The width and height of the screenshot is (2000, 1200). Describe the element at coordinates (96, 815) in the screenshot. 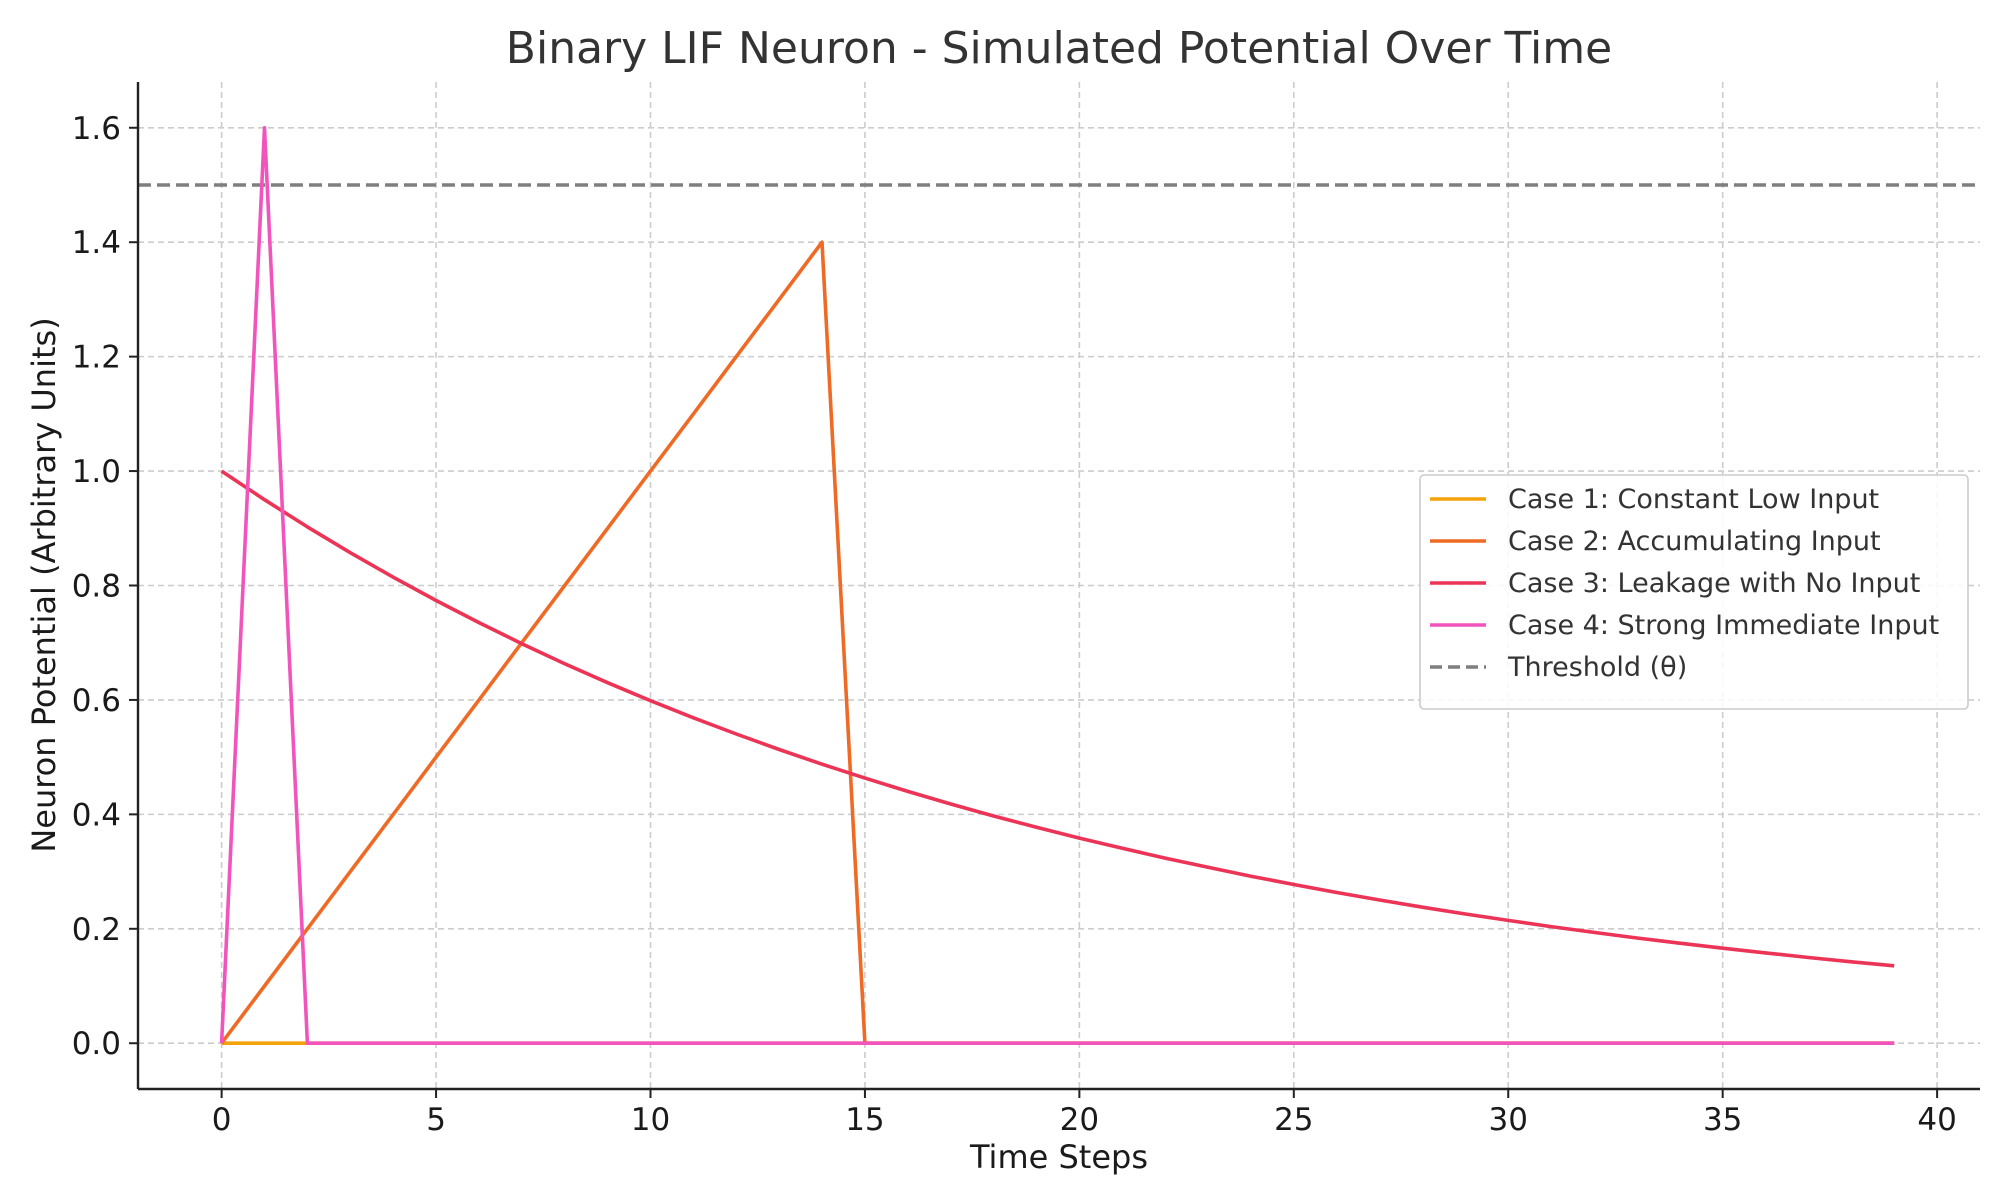

I see `y-tick-label: 0.4` at that location.